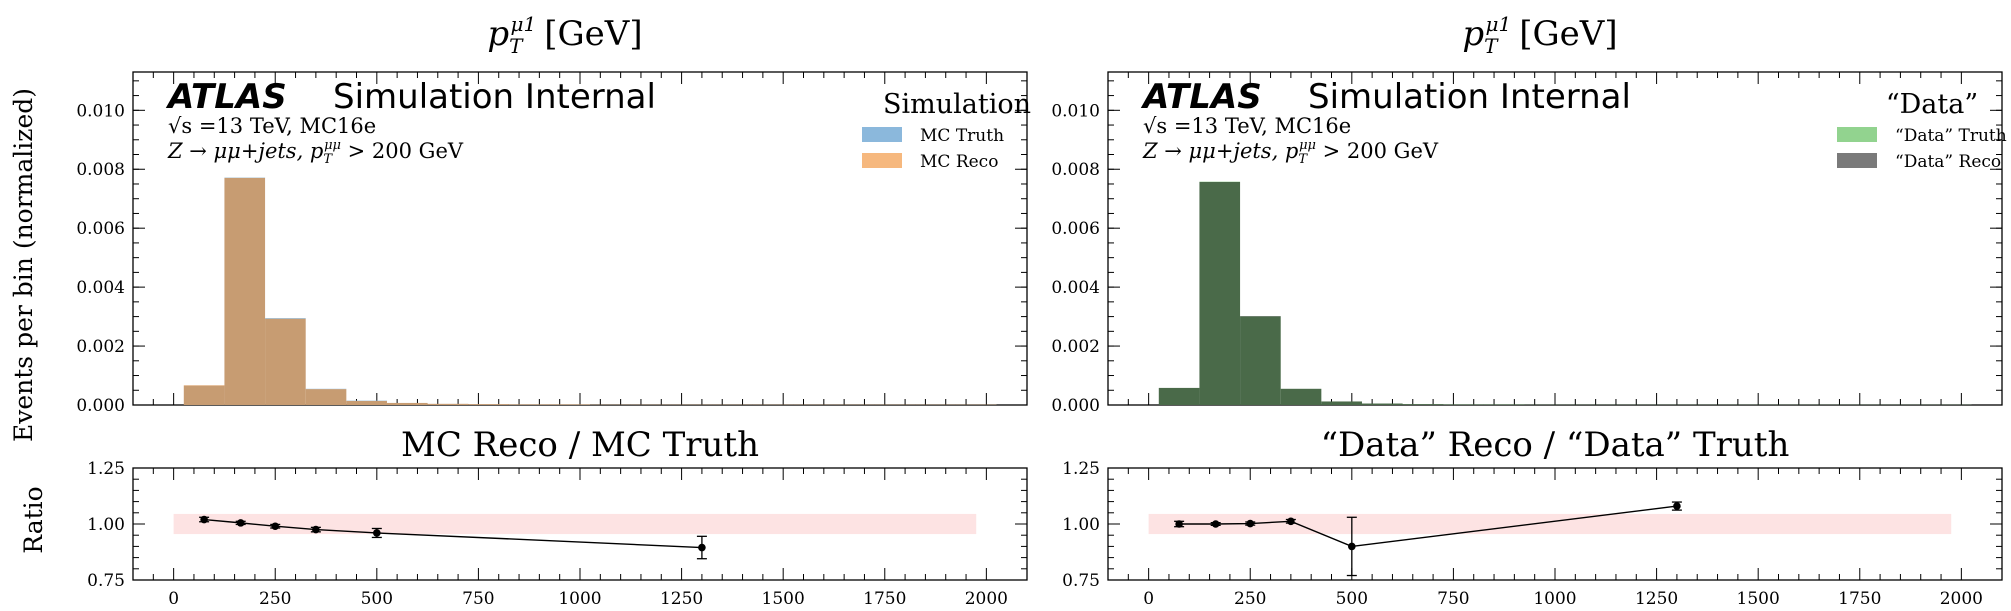 This screenshot has height=611, width=2011. What do you see at coordinates (1951, 136) in the screenshot?
I see `main-right-legend-label: “Data” Truth` at bounding box center [1951, 136].